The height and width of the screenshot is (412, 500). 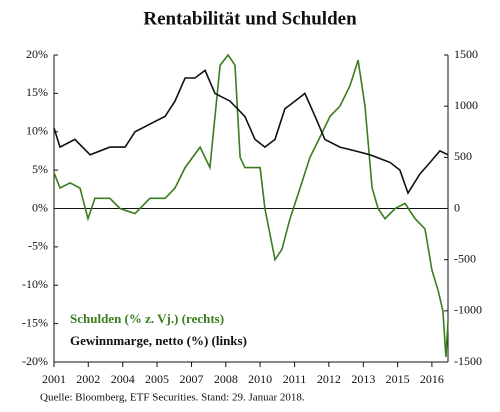 I want to click on x-tick-label: 2010, so click(x=260, y=379).